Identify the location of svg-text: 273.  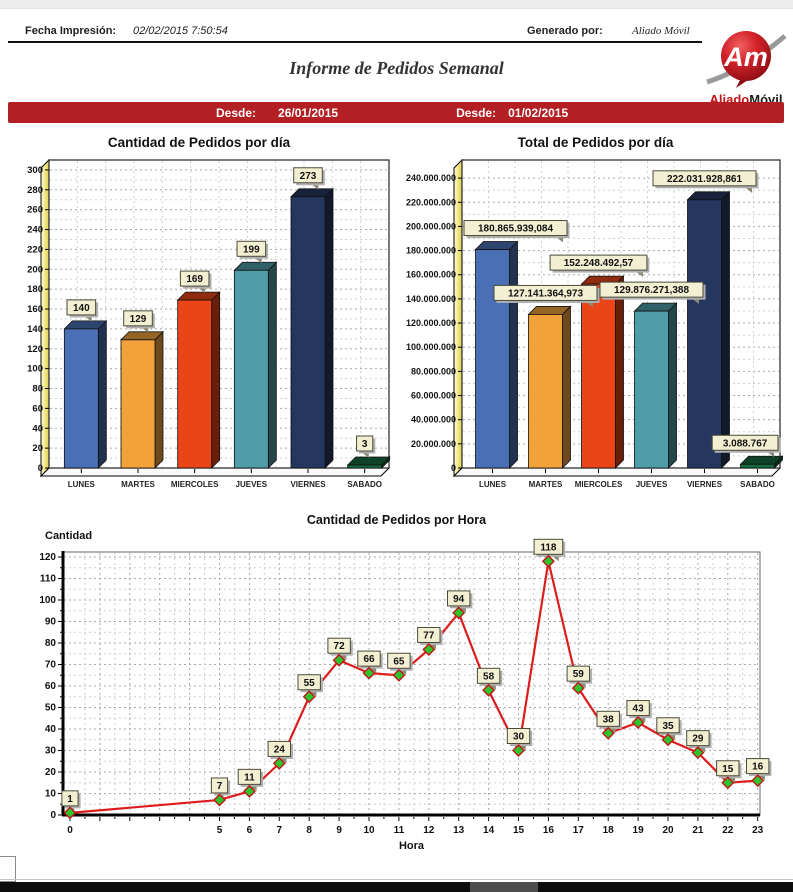
(308, 176).